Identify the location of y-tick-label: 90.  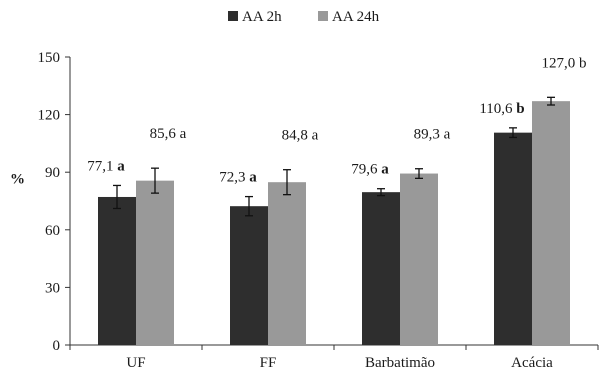
(52, 173).